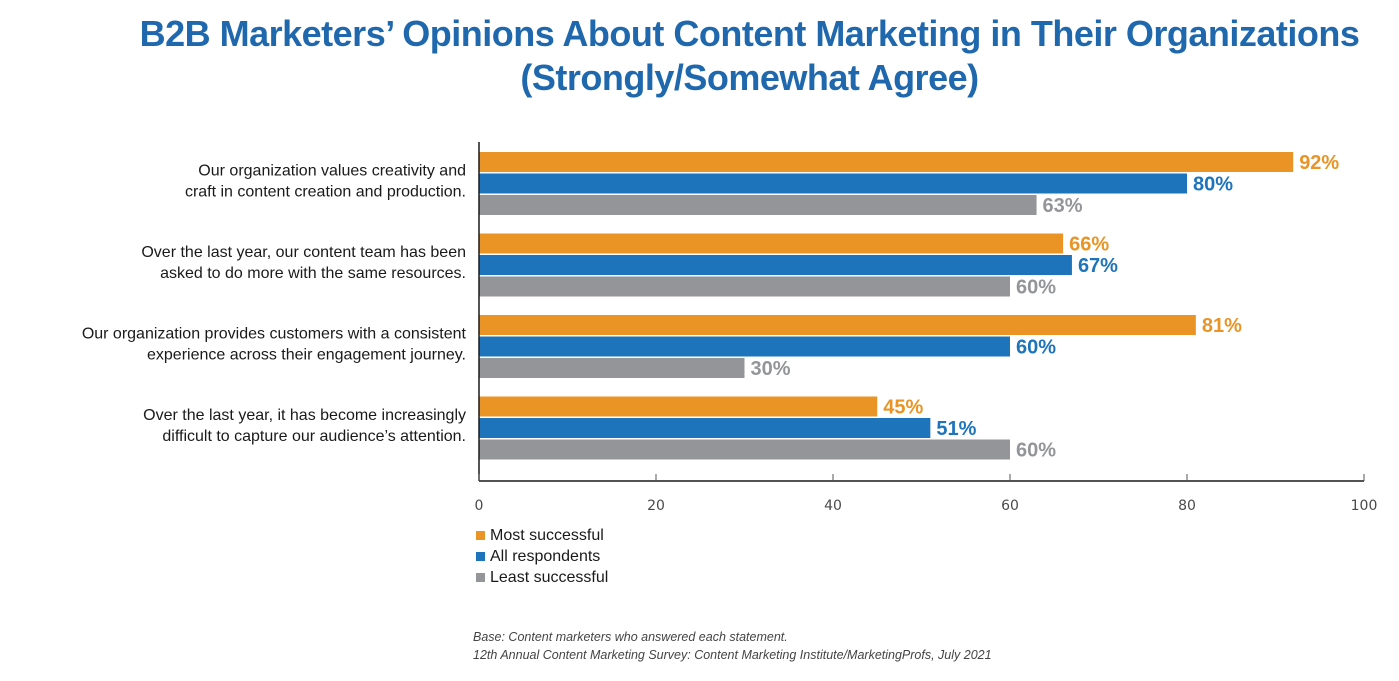 The width and height of the screenshot is (1399, 681). What do you see at coordinates (547, 535) in the screenshot?
I see `legend-label: Most successful` at bounding box center [547, 535].